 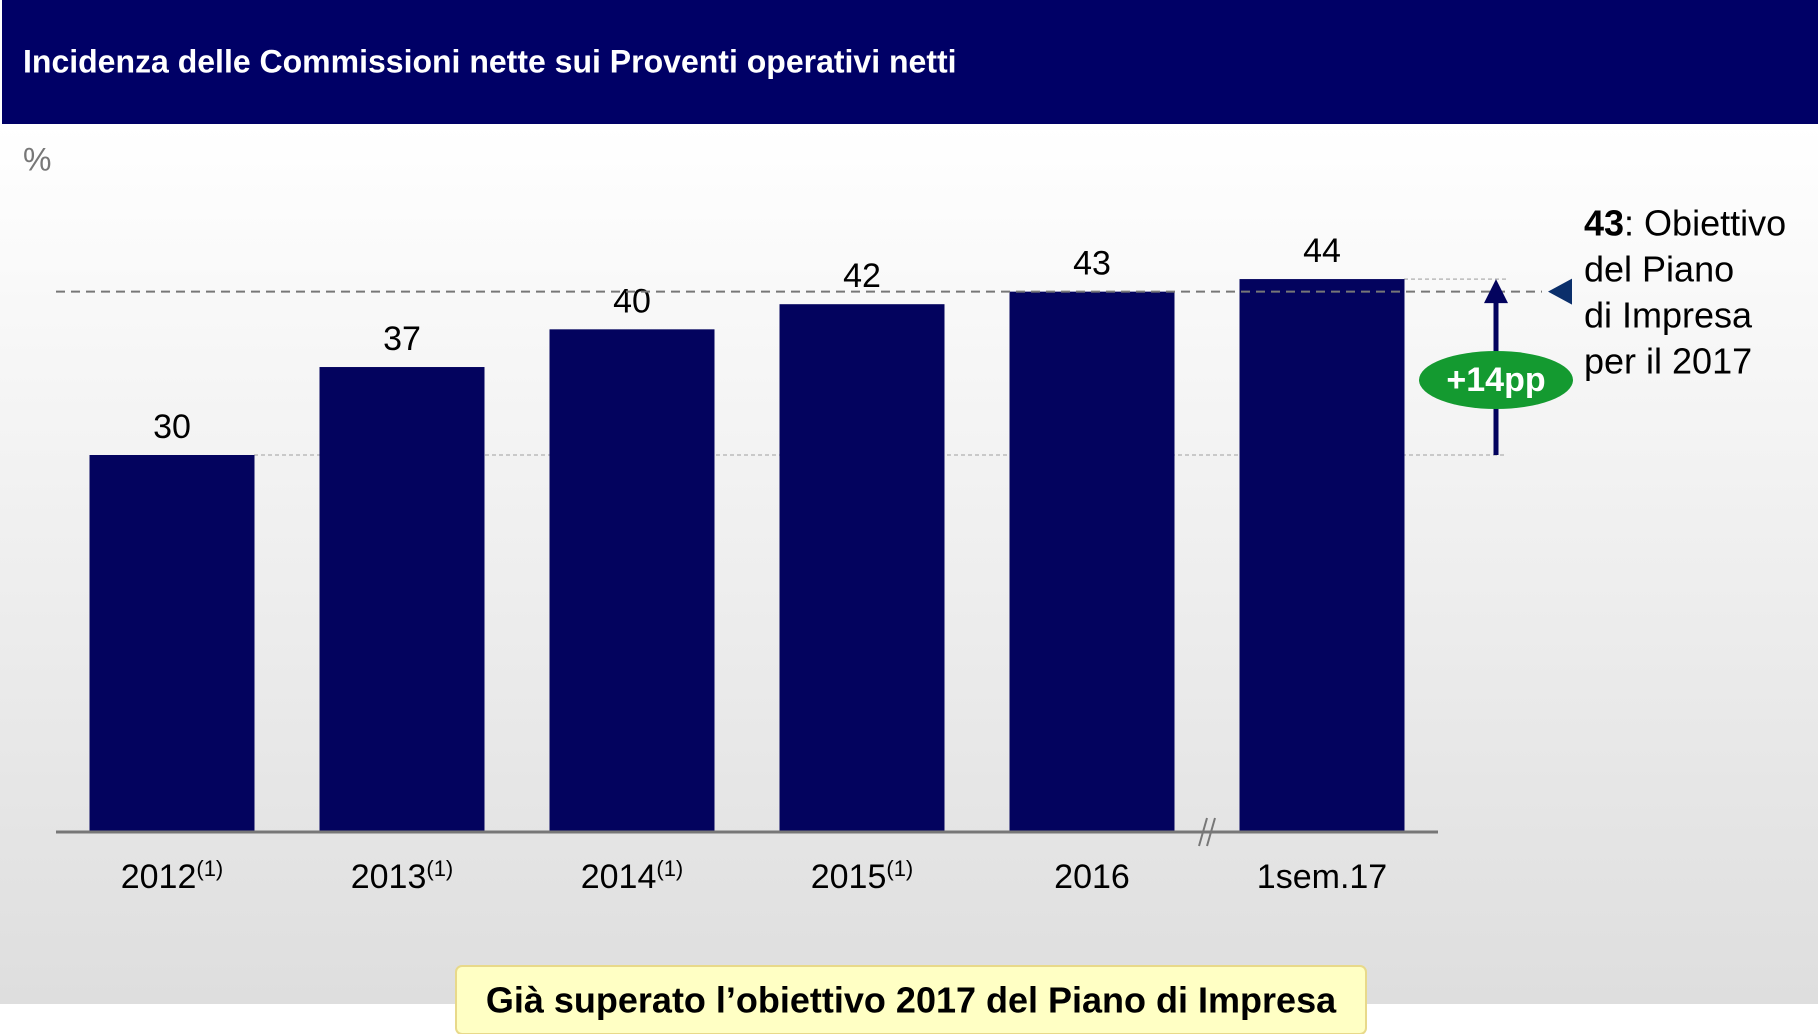 I want to click on target-text: del Piano, so click(x=1659, y=269).